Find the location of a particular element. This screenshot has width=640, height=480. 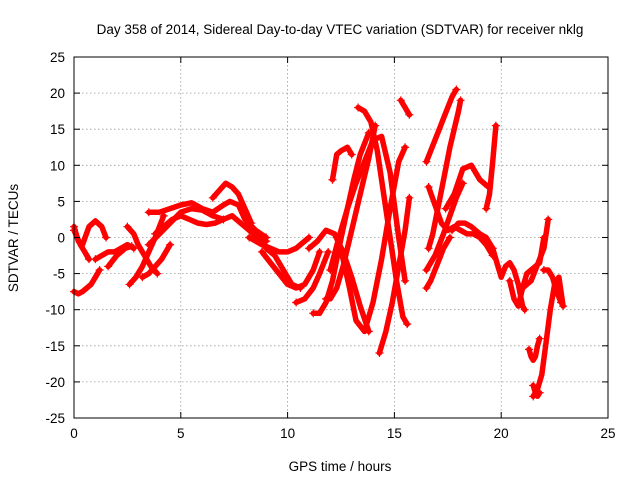

y-tick-label: -25 is located at coordinates (55, 418).